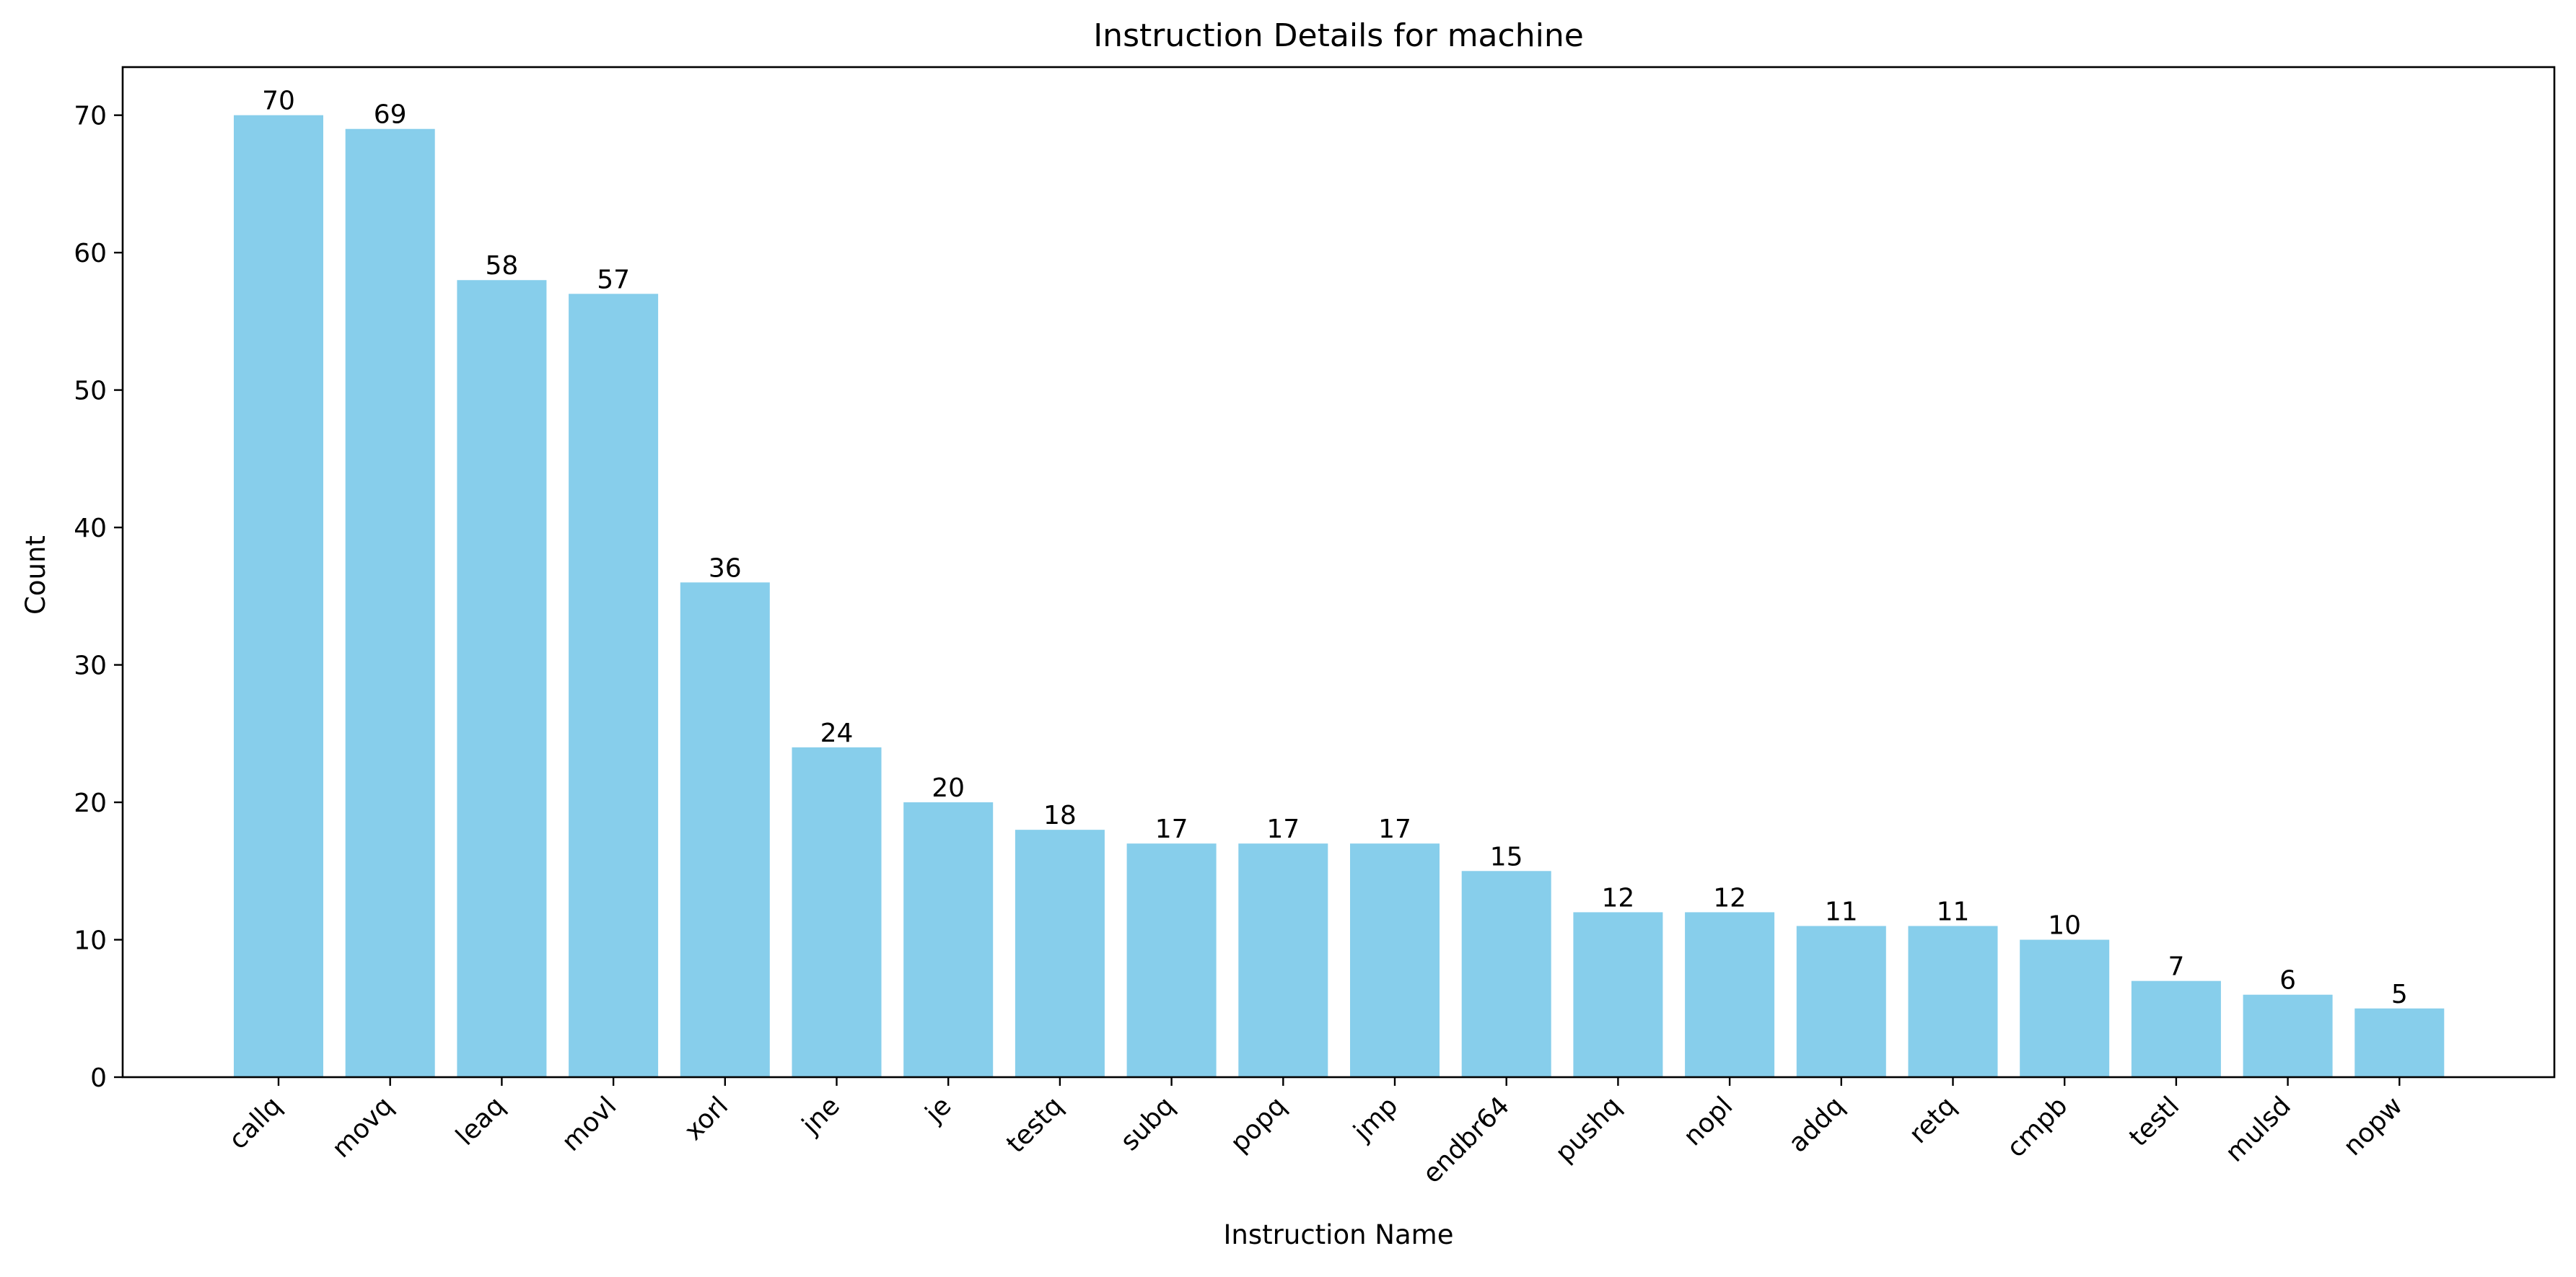 This screenshot has width=2576, height=1277. Describe the element at coordinates (502, 679) in the screenshot. I see `bar-leaq` at that location.